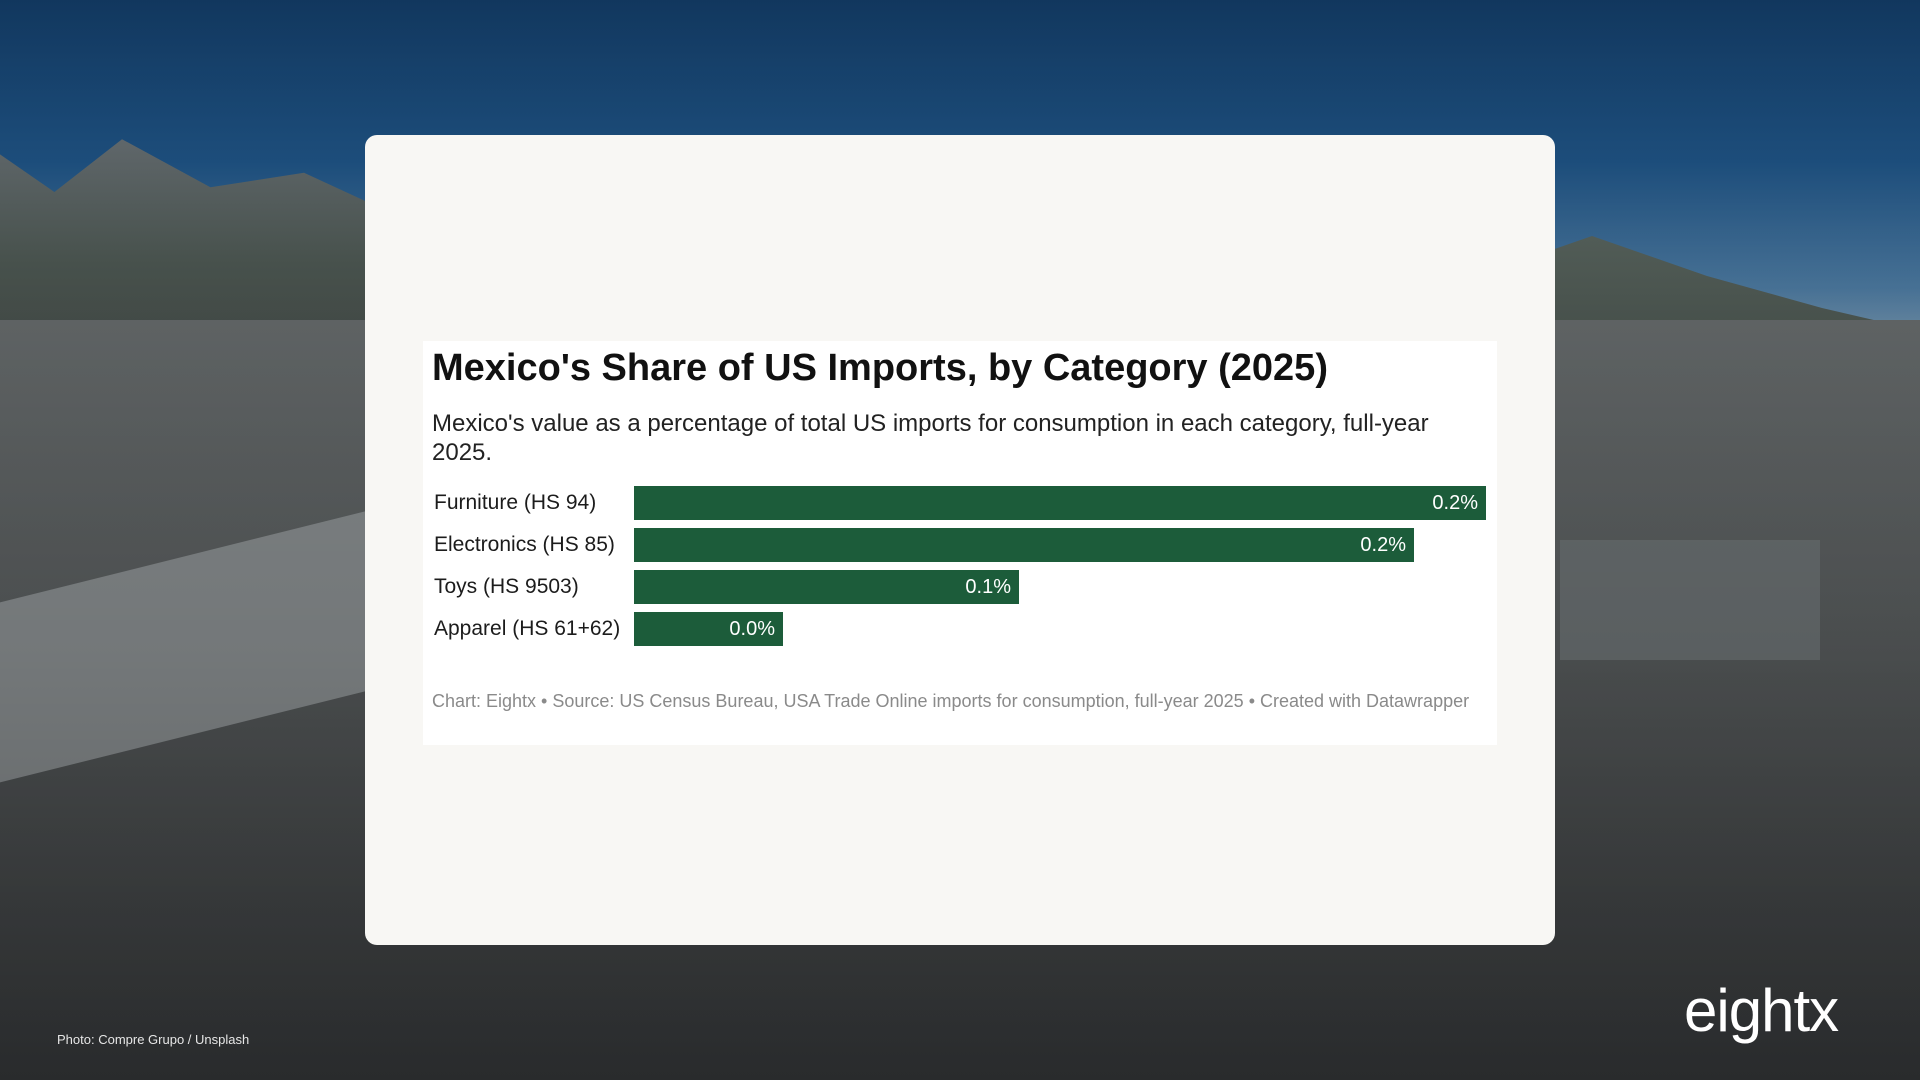  What do you see at coordinates (515, 502) in the screenshot?
I see `category-label: Furniture (HS 94)` at bounding box center [515, 502].